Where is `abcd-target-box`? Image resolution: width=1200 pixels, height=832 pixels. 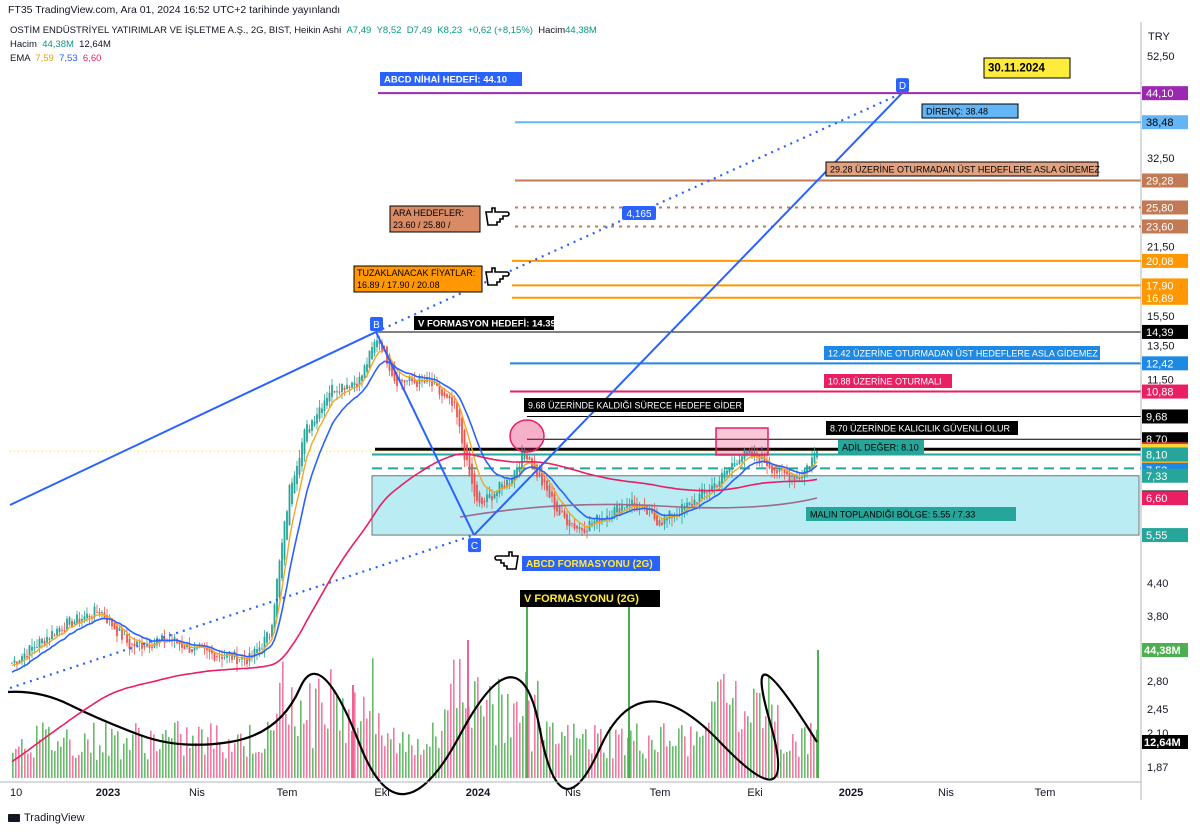
abcd-target-box is located at coordinates (451, 79).